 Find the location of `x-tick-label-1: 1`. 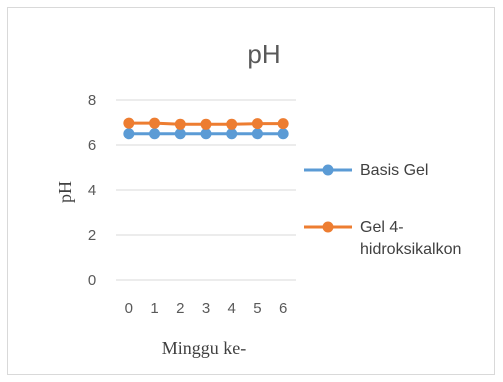

x-tick-label-1: 1 is located at coordinates (154, 308).